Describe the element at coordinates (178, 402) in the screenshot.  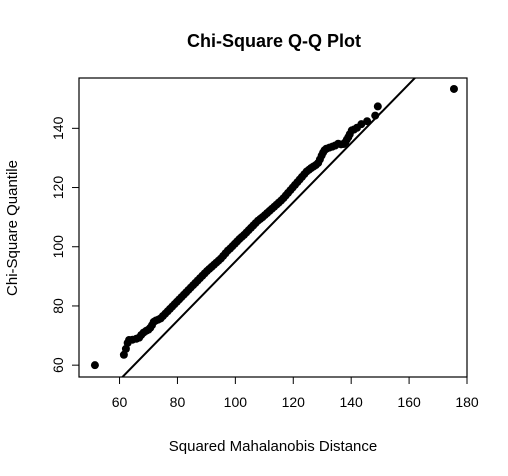
I see `x-tick-label: 80` at that location.